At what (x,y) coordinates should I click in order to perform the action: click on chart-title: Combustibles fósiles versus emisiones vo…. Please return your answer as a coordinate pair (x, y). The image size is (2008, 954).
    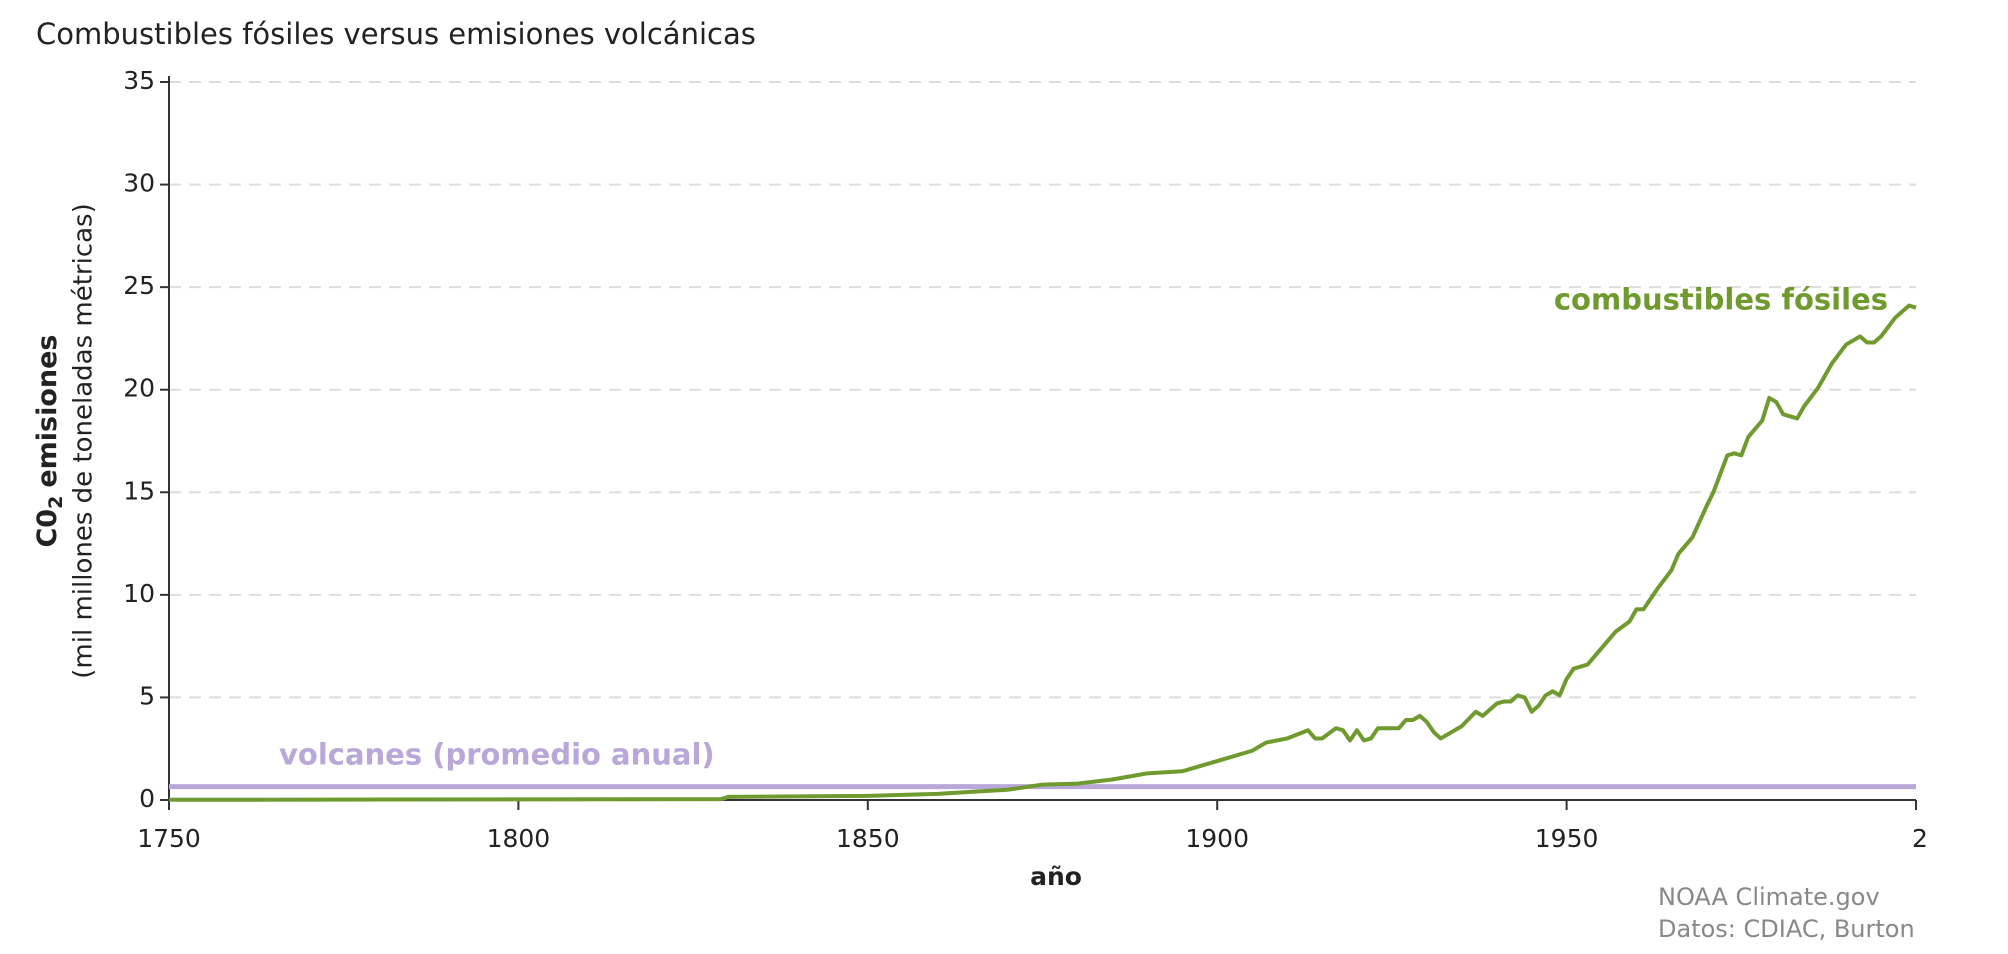
    Looking at the image, I should click on (396, 34).